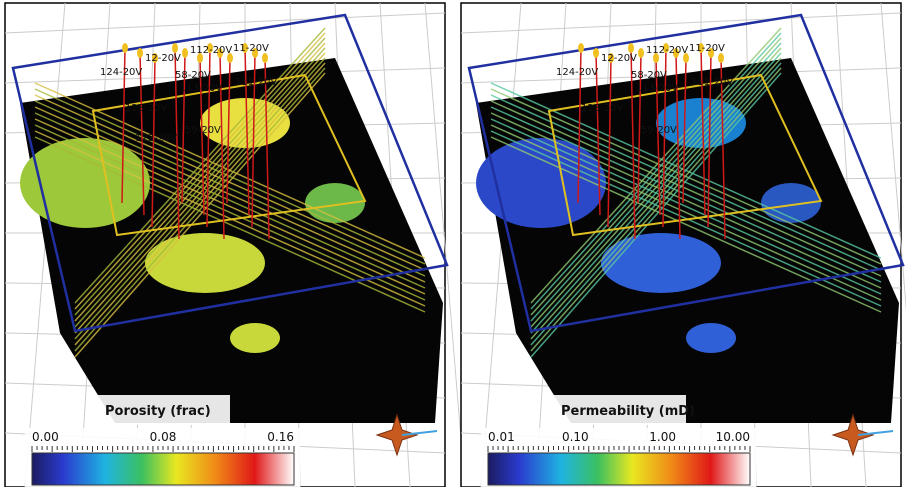 This screenshot has height=487, width=906. What do you see at coordinates (501, 437) in the screenshot?
I see `colorbar-label: 0.01` at bounding box center [501, 437].